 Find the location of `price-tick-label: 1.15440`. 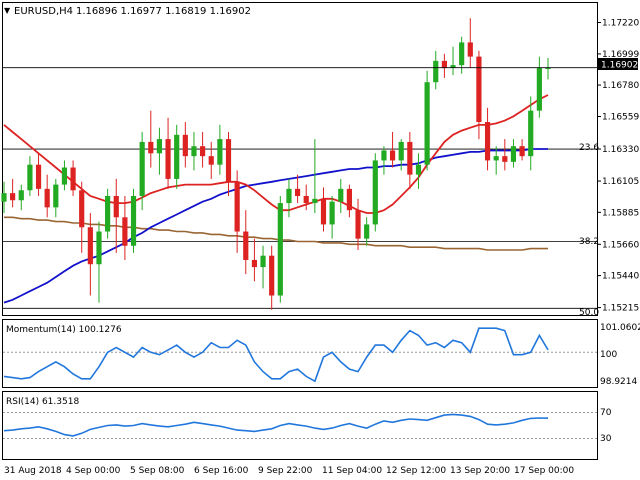

price-tick-label: 1.15440 is located at coordinates (620, 277).